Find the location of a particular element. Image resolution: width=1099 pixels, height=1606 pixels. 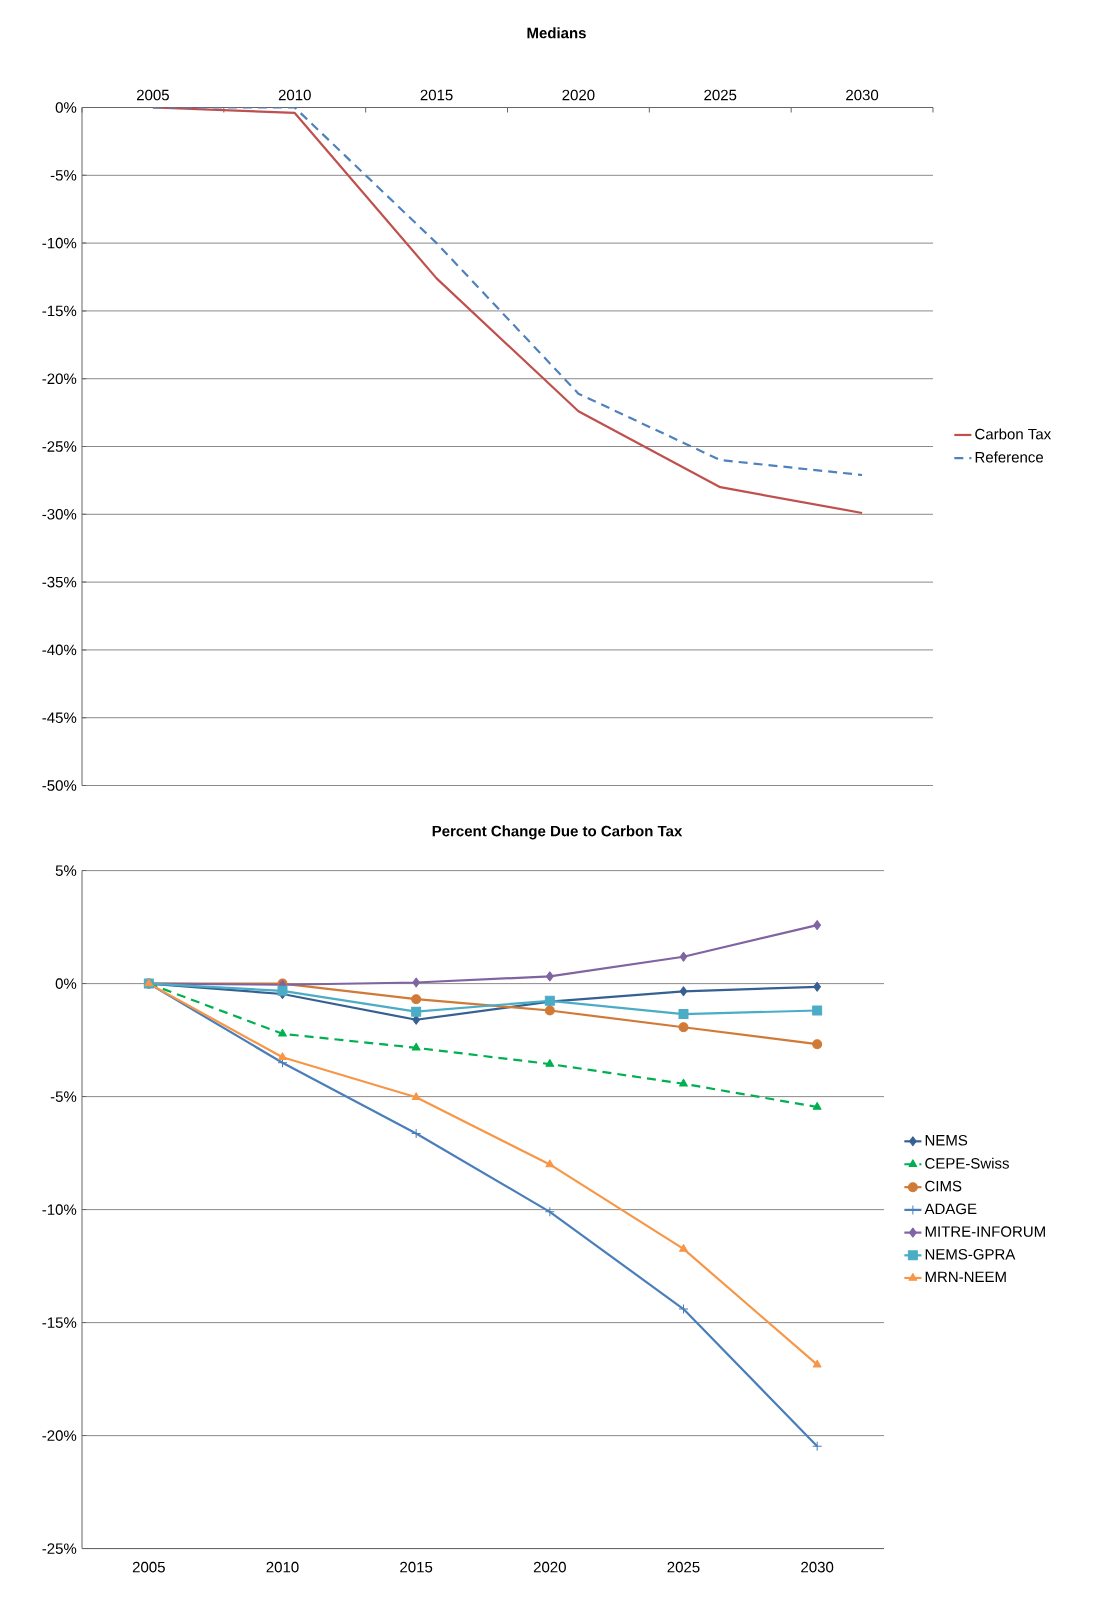

y-tick-label: -30% is located at coordinates (59, 514).